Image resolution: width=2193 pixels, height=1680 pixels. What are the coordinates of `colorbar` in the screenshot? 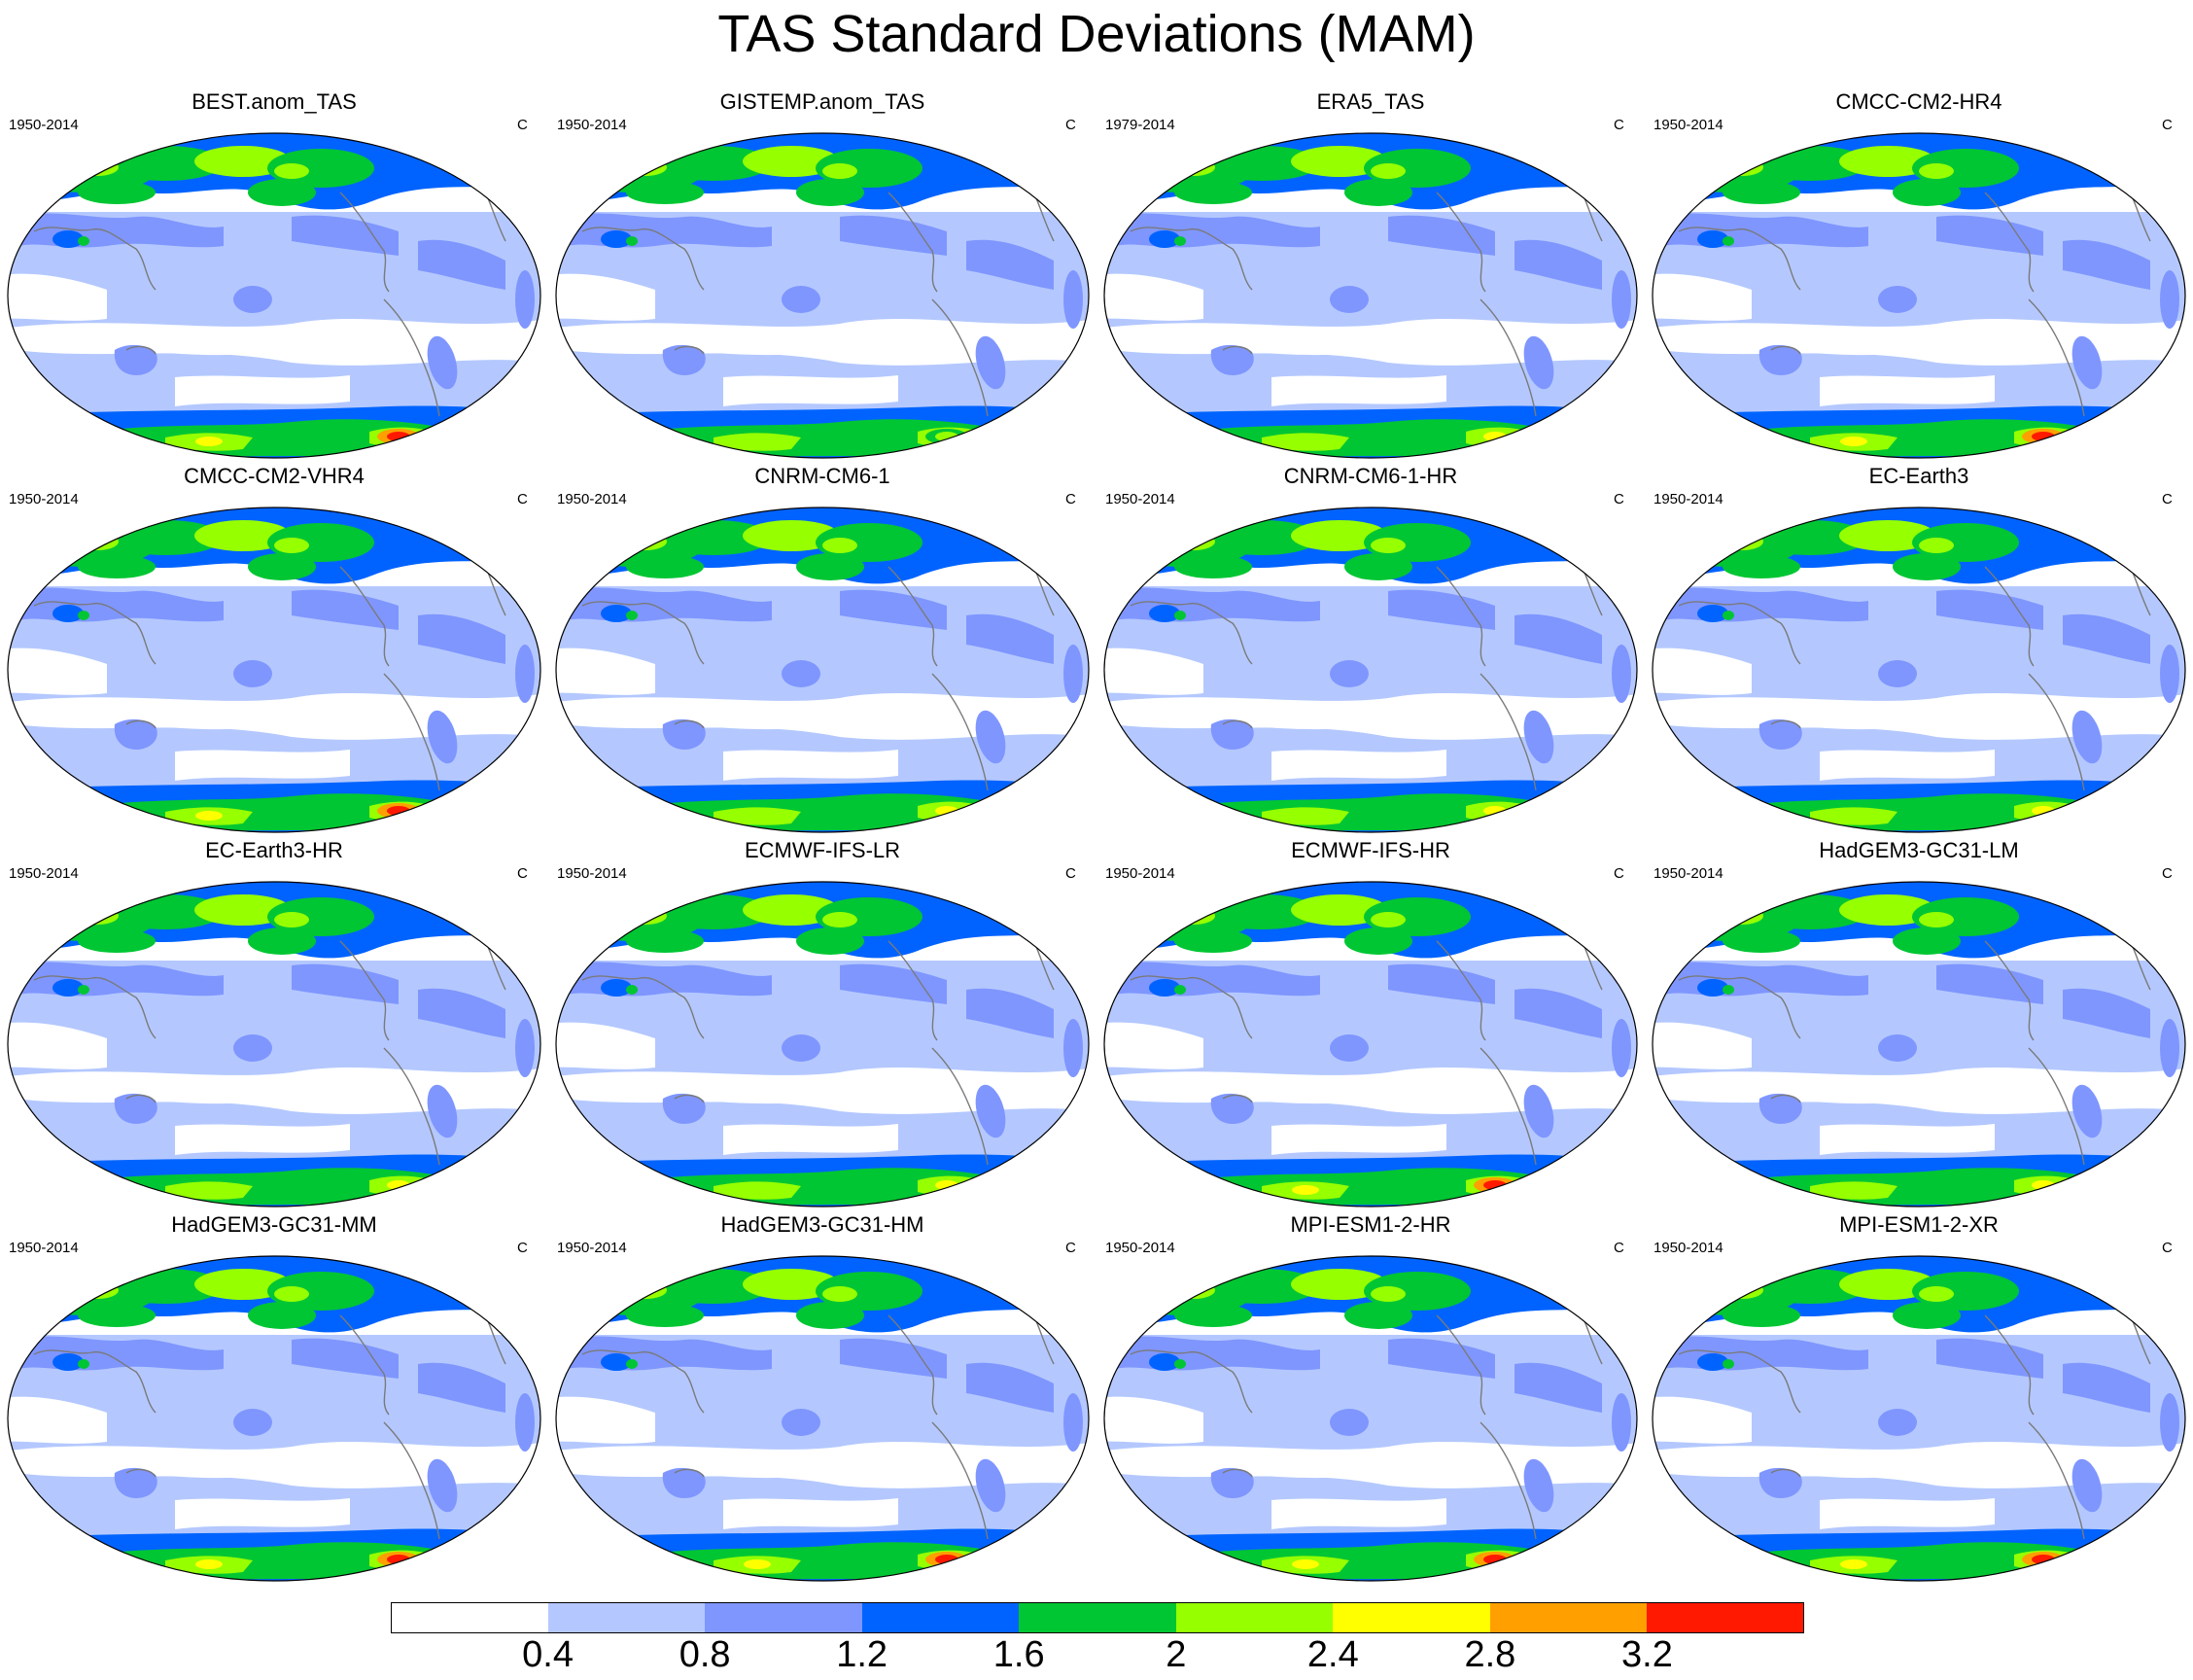 It's located at (1098, 1617).